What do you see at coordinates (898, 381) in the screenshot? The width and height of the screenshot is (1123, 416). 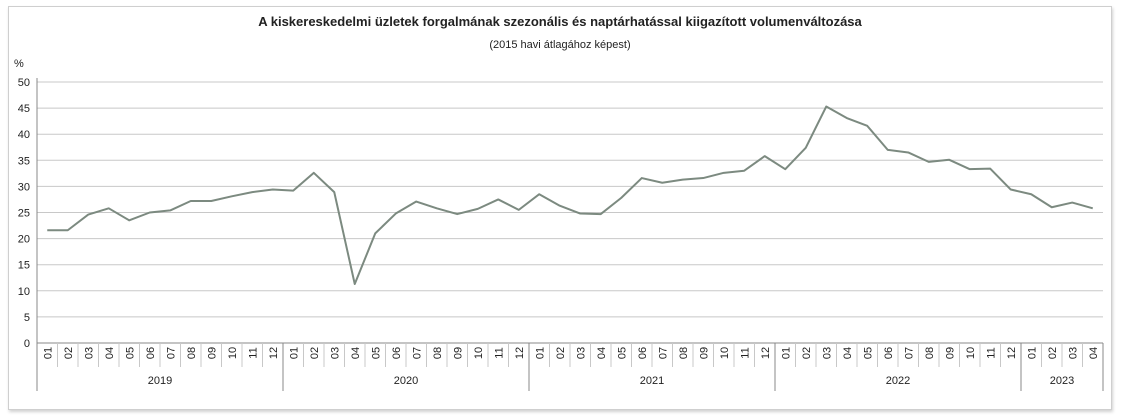 I see `year-label: 2022` at bounding box center [898, 381].